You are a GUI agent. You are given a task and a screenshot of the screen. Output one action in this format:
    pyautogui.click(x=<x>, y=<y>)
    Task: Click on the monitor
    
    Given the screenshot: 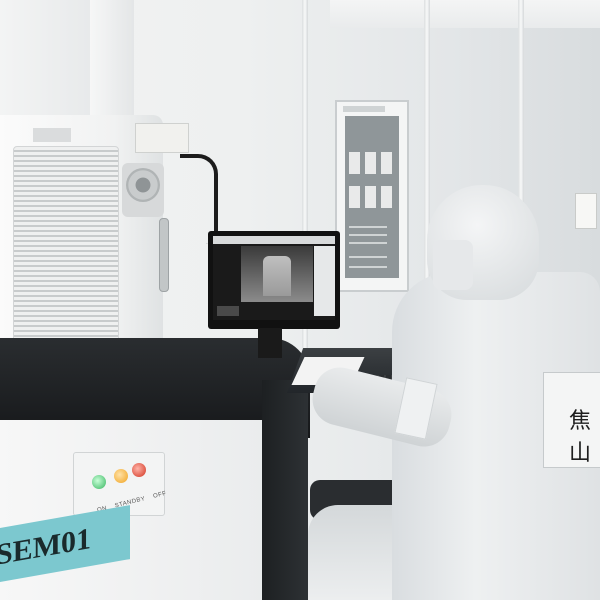 What is the action you would take?
    pyautogui.click(x=274, y=280)
    